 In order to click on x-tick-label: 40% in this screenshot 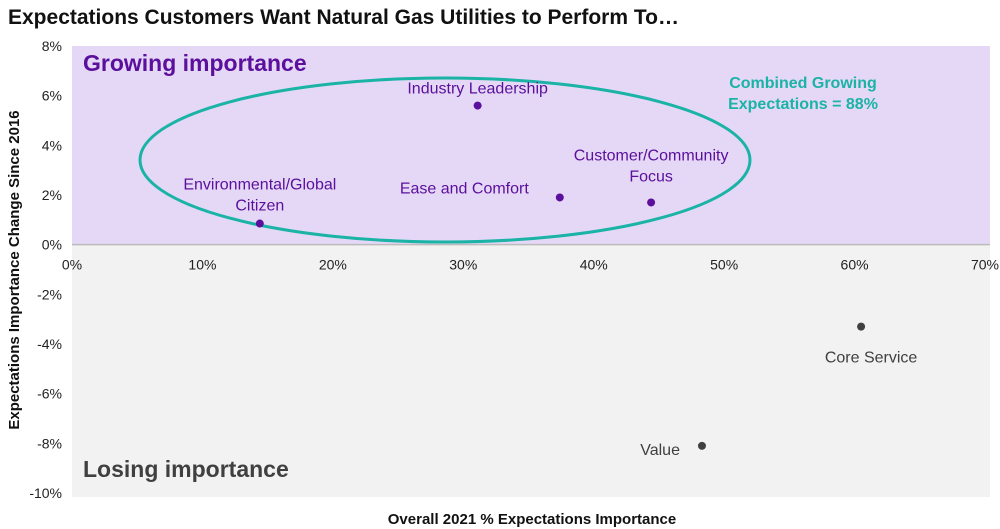, I will do `click(594, 265)`.